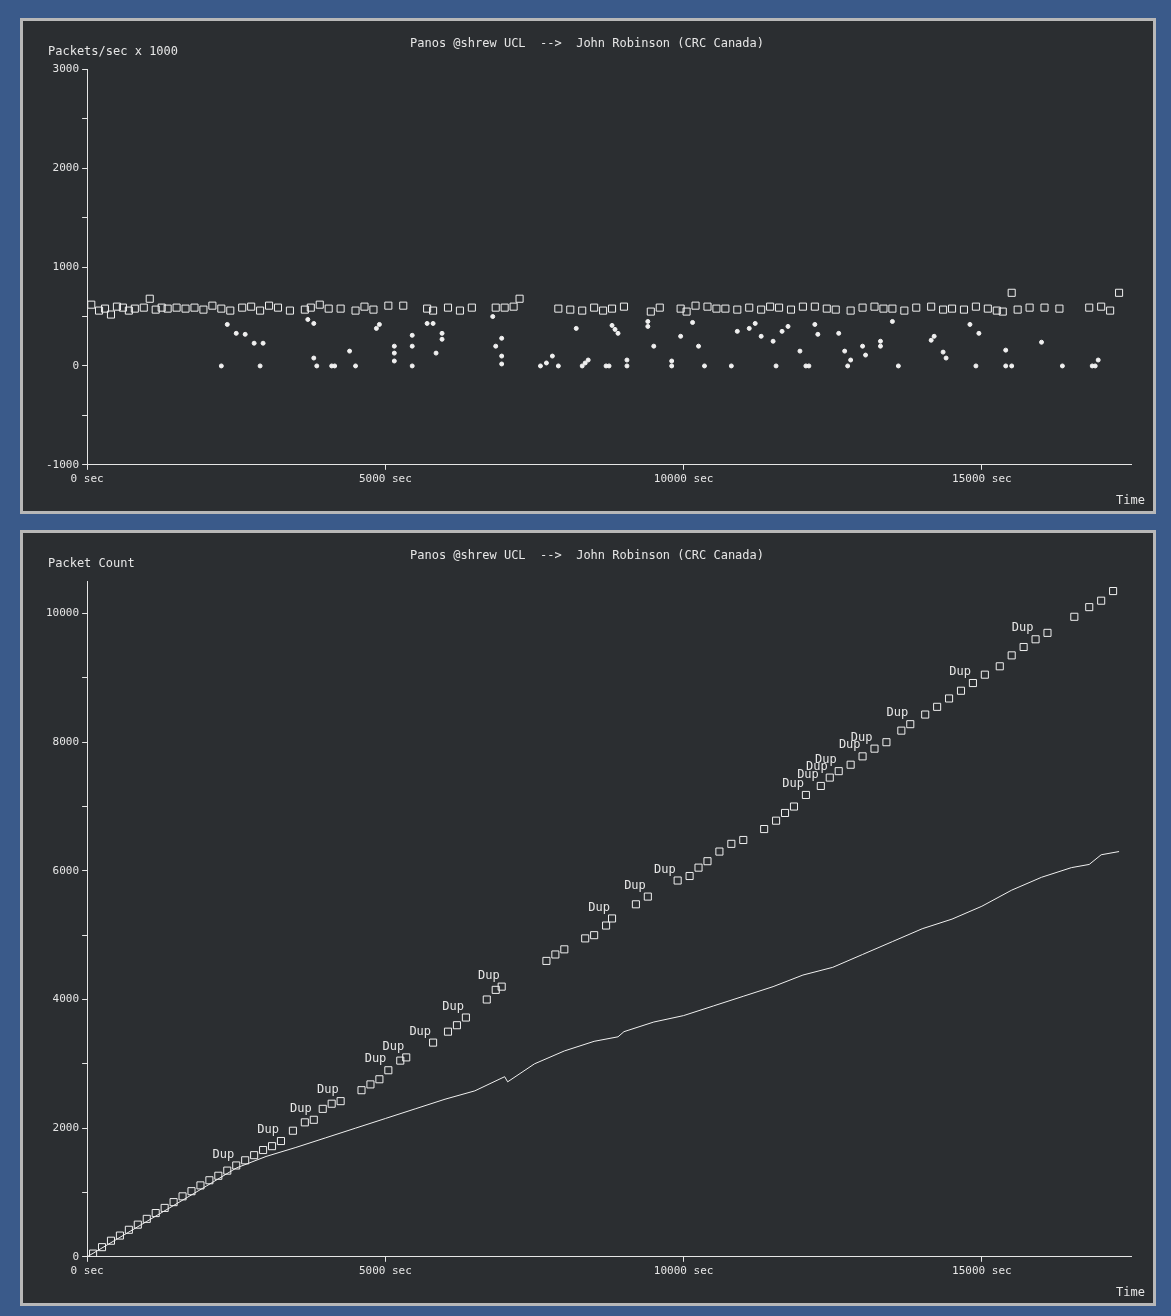  What do you see at coordinates (62, 613) in the screenshot?
I see `y-tick-label: 10000` at bounding box center [62, 613].